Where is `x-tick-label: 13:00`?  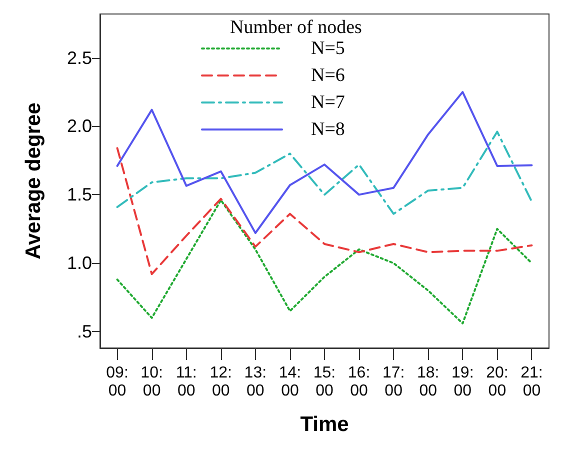 x-tick-label: 13:00 is located at coordinates (255, 382).